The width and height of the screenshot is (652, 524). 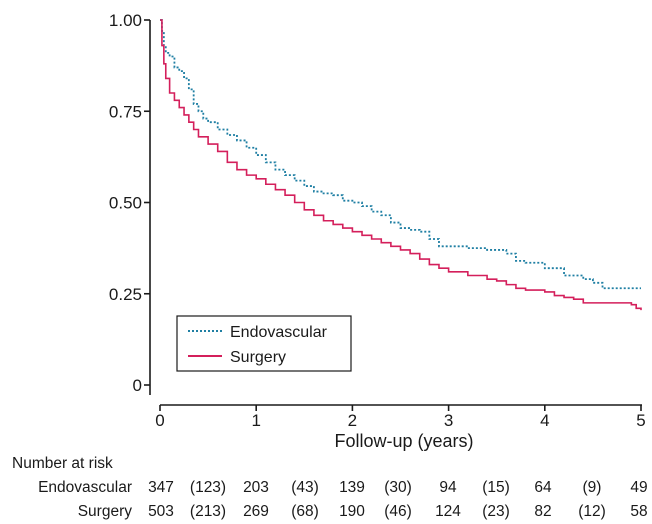 What do you see at coordinates (352, 487) in the screenshot?
I see `risk-value: 139` at bounding box center [352, 487].